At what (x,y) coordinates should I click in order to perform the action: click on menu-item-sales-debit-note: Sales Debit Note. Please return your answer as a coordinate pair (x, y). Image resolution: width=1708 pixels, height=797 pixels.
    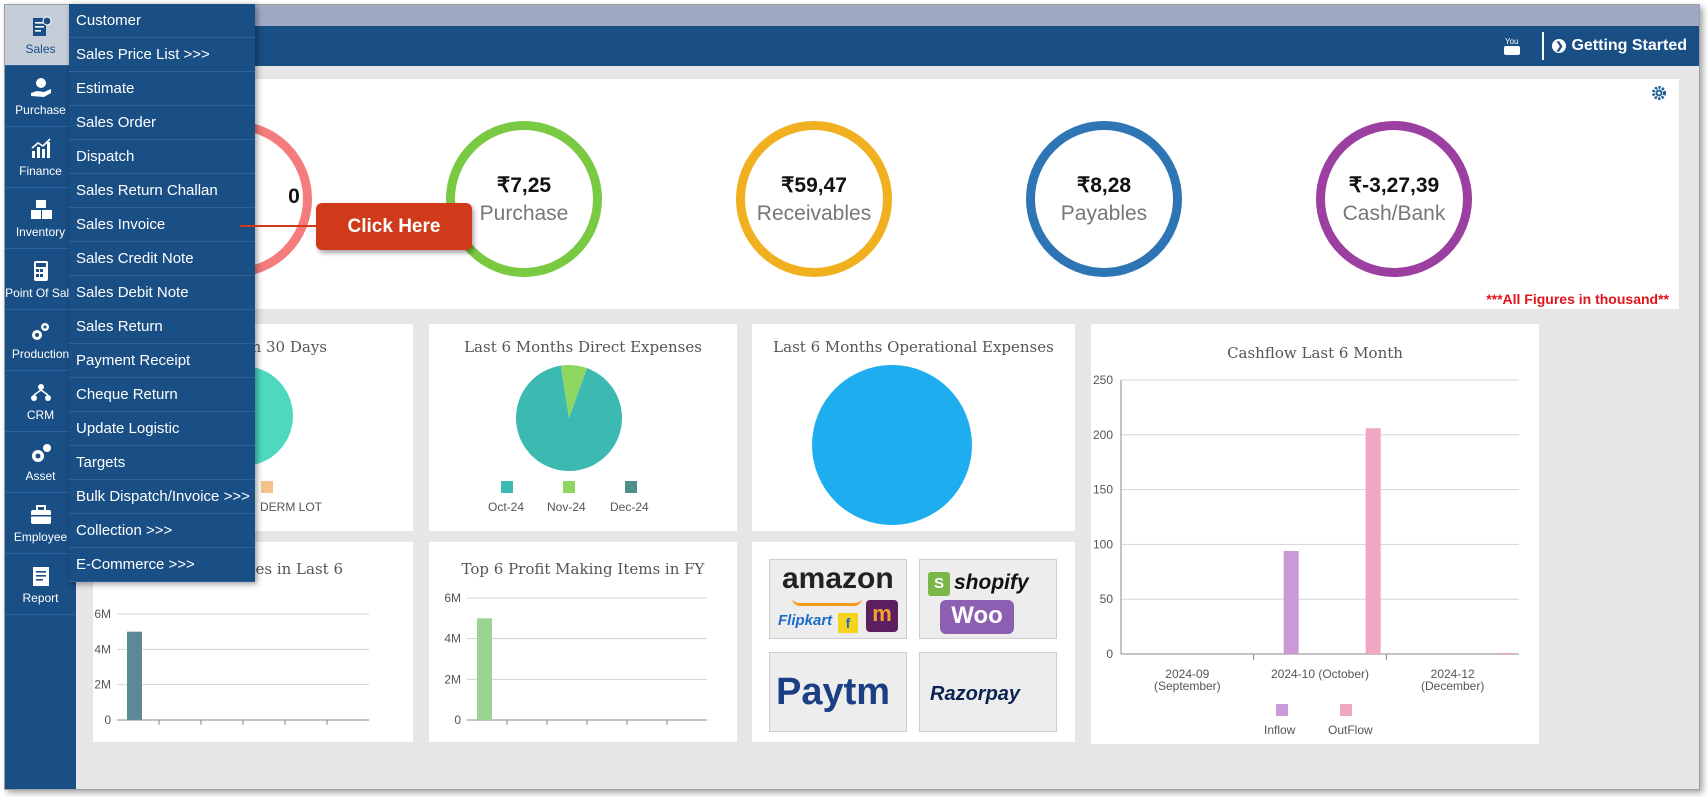
    Looking at the image, I should click on (162, 293).